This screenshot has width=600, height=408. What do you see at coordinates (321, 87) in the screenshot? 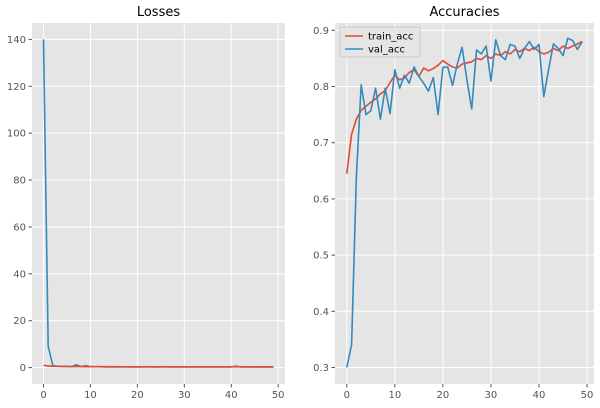
I see `y-tick-label: 0.8` at bounding box center [321, 87].